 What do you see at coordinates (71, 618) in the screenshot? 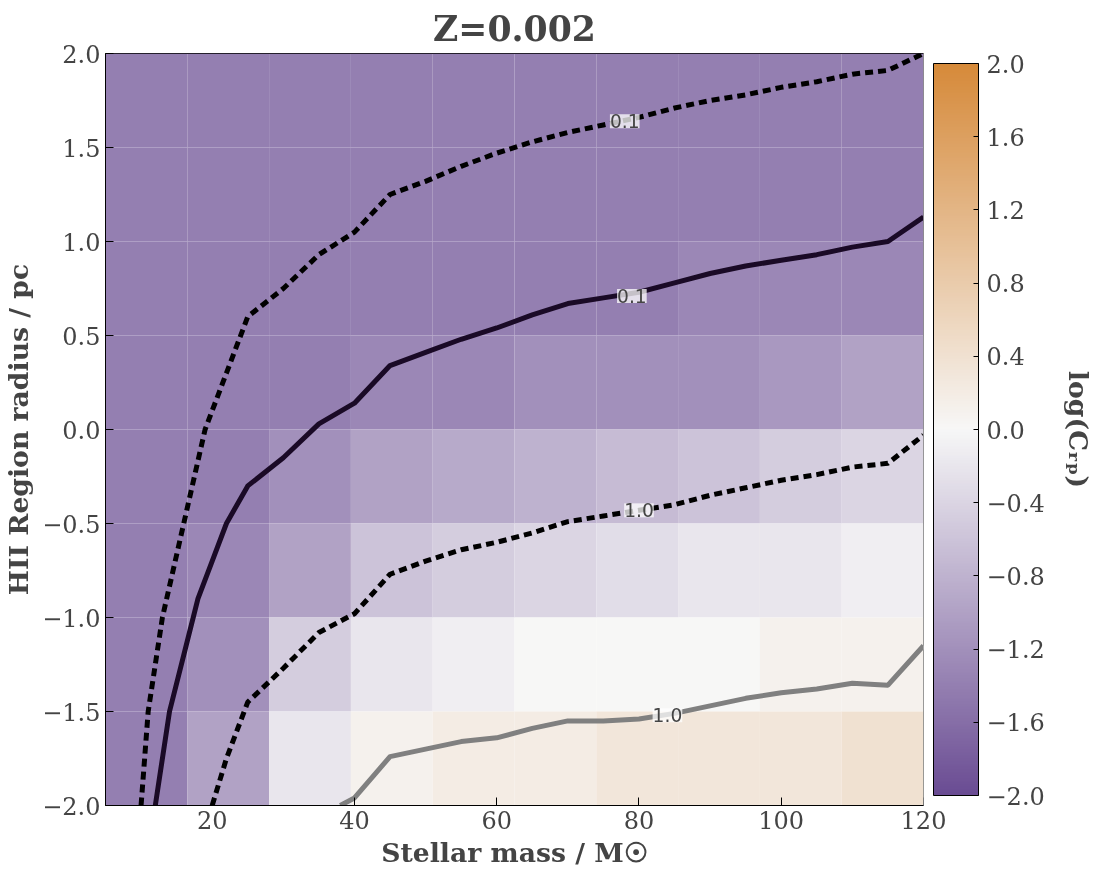
I see `y-tick-label: −1.0` at bounding box center [71, 618].